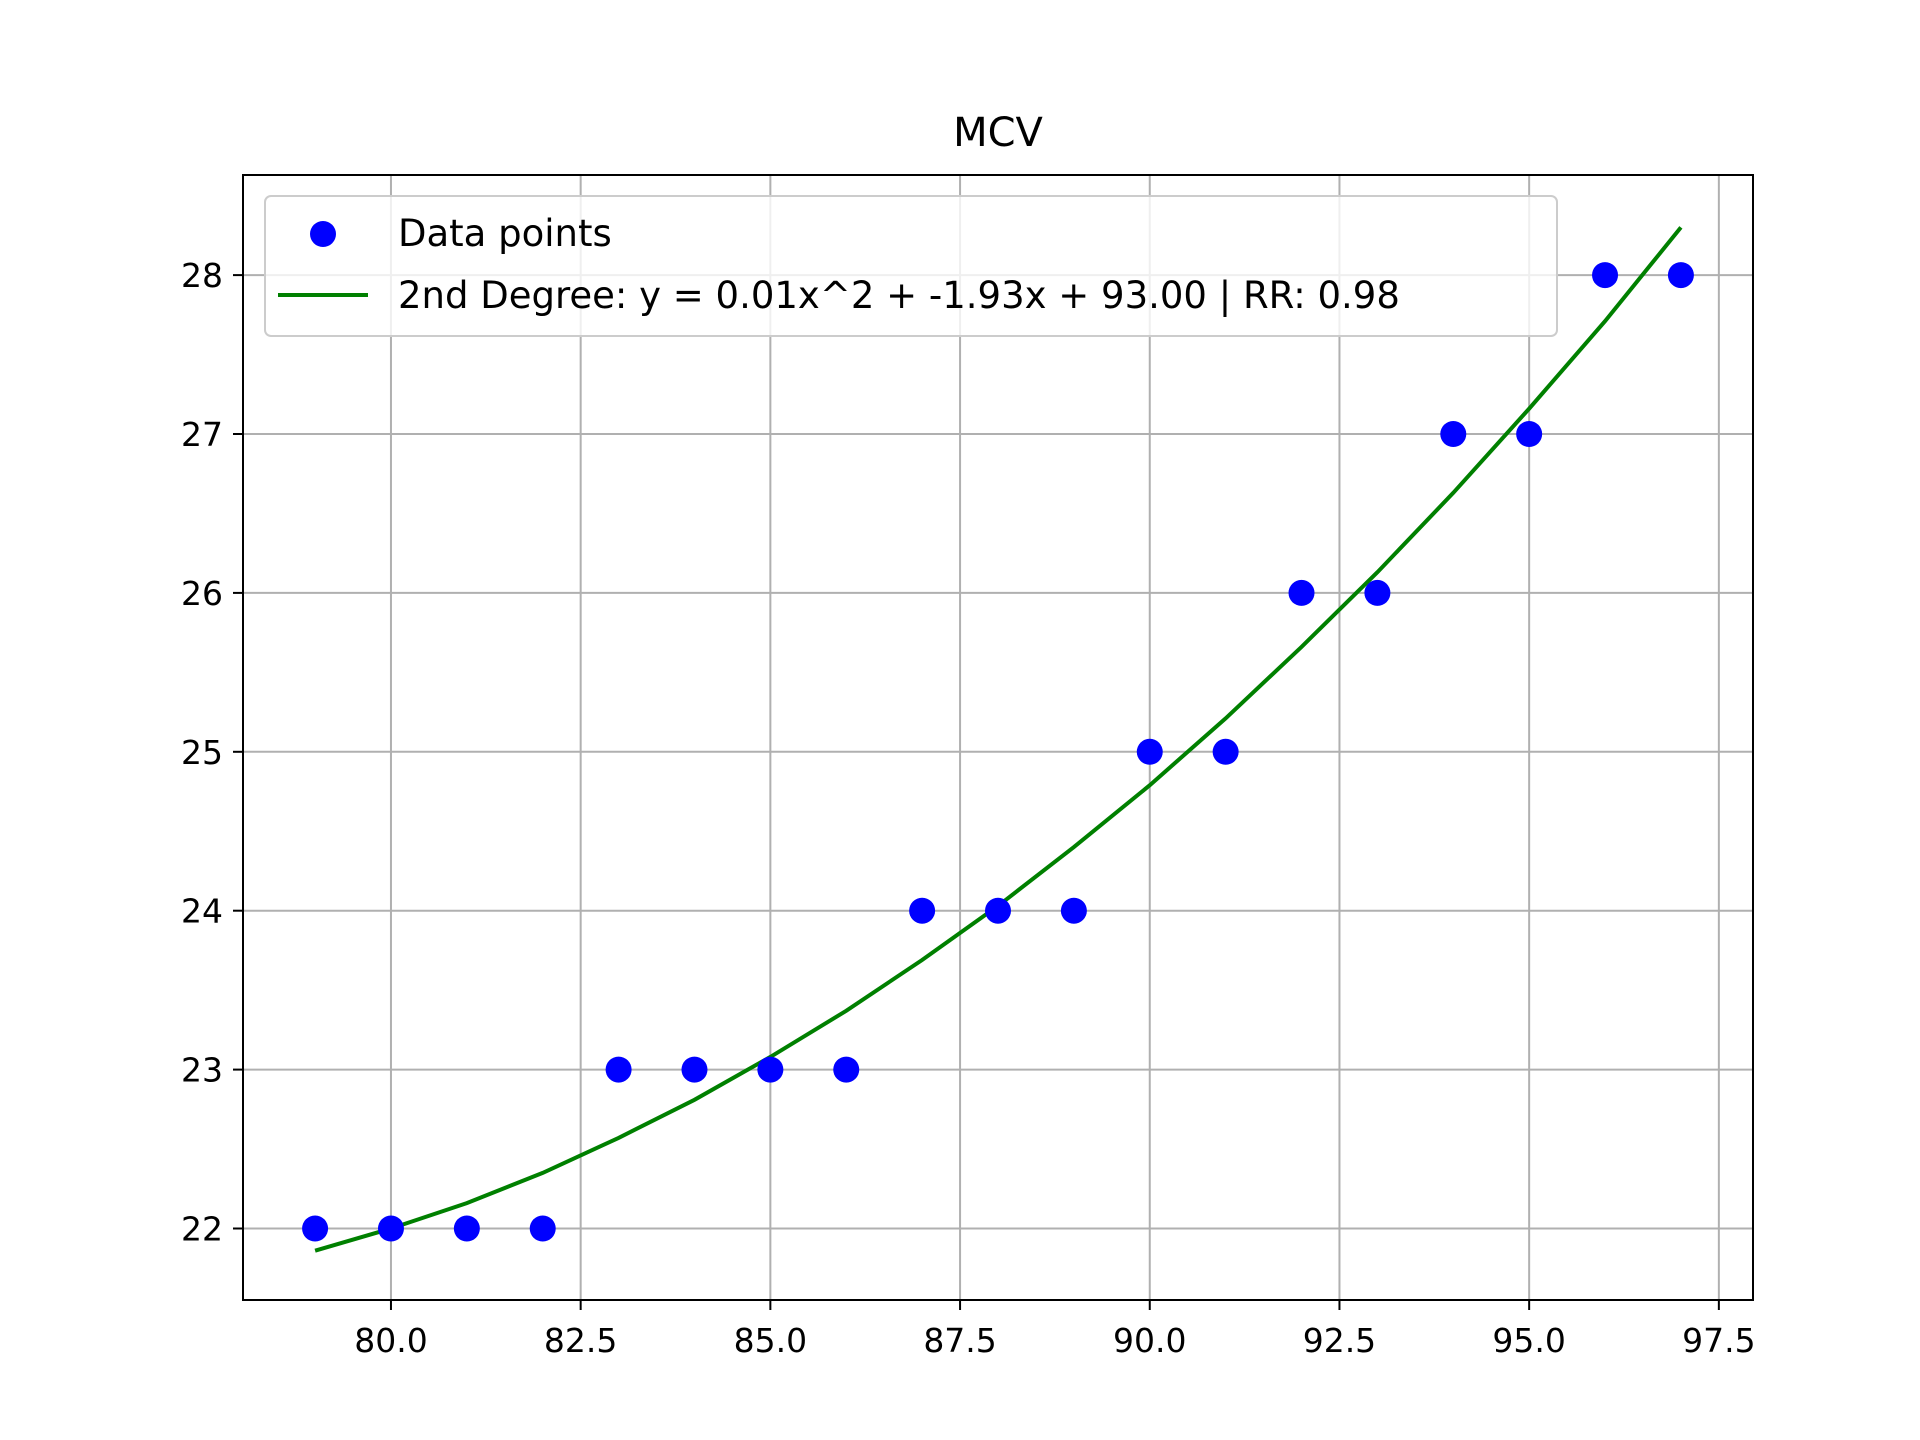 The image size is (1920, 1440). Describe the element at coordinates (202, 593) in the screenshot. I see `y-tick-label: 26` at that location.